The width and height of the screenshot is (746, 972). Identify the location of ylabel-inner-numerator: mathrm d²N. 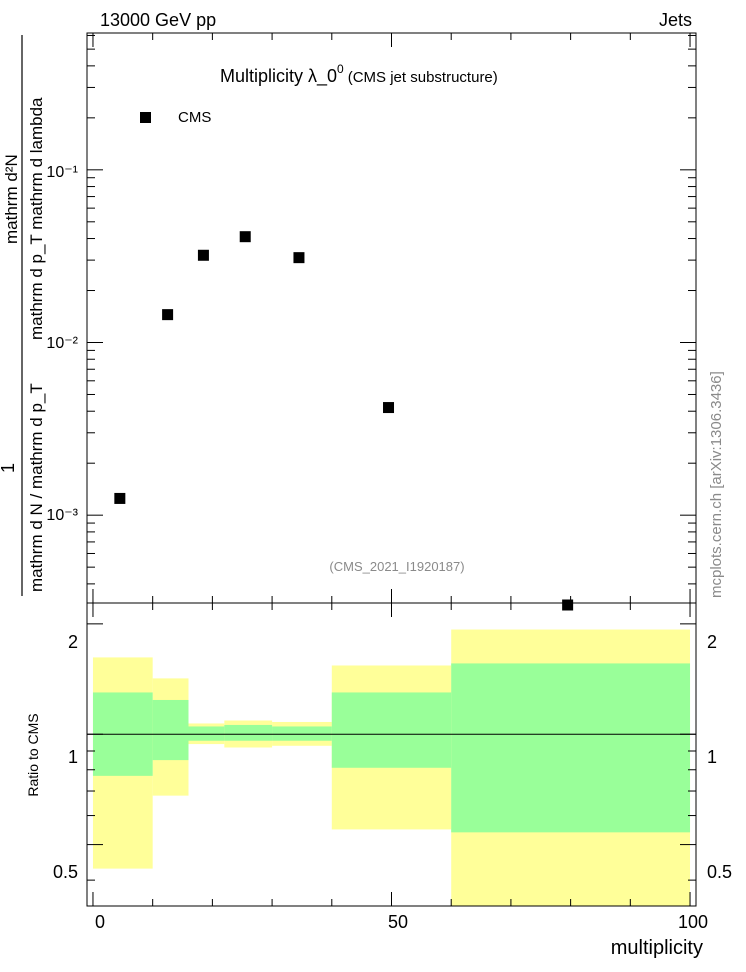
(11, 199).